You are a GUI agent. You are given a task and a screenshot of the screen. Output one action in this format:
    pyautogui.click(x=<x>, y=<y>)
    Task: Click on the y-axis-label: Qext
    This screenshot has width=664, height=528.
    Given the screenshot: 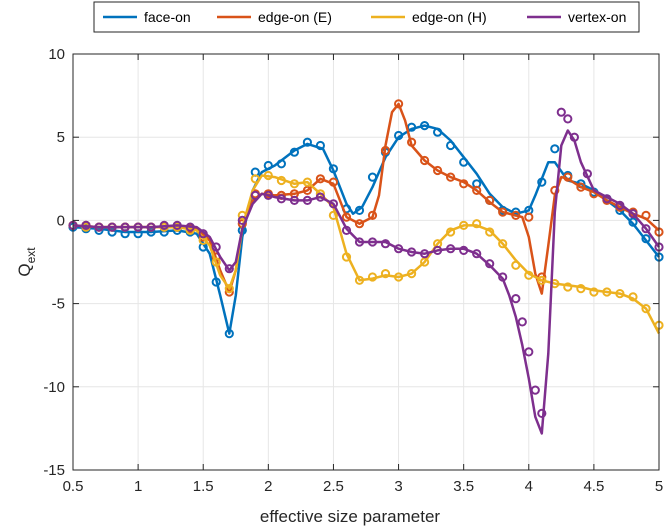 What is the action you would take?
    pyautogui.click(x=26, y=262)
    